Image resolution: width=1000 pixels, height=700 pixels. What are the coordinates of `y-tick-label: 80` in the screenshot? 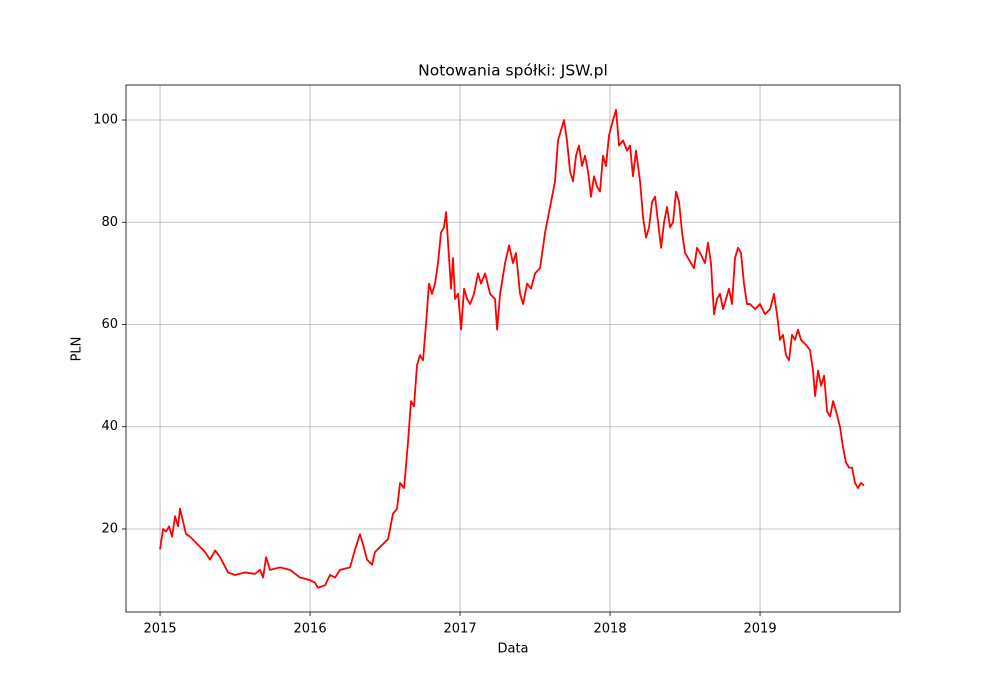 It's located at (109, 222).